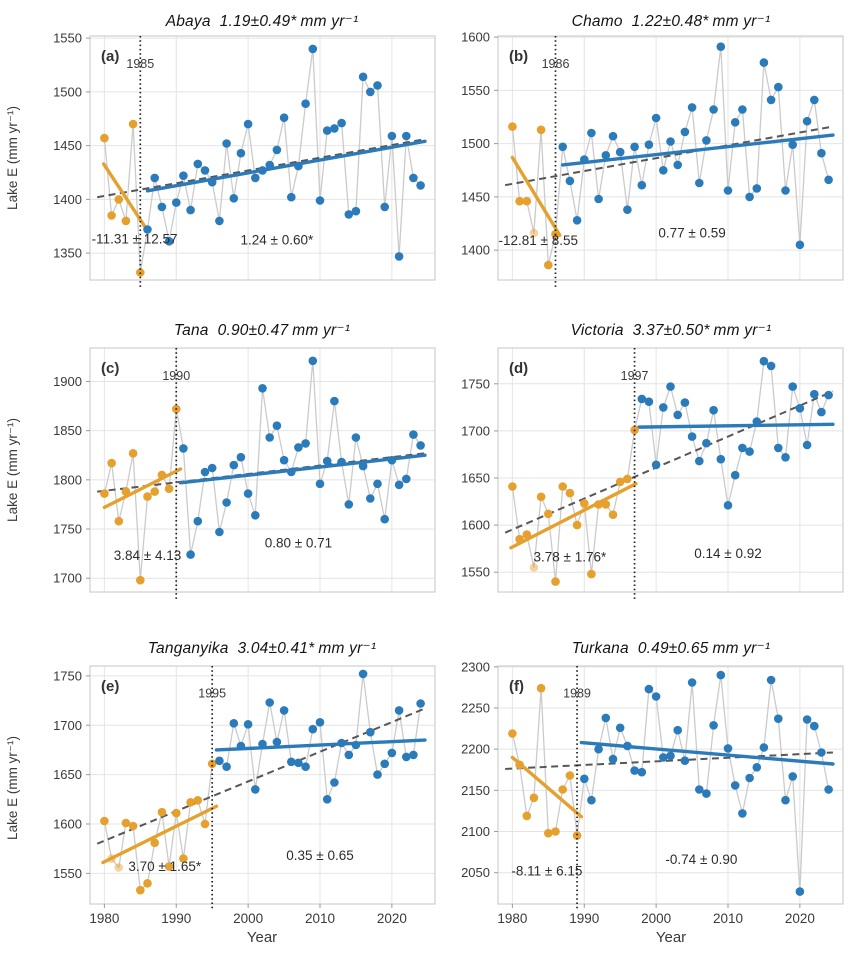 Image resolution: width=860 pixels, height=966 pixels. Describe the element at coordinates (147, 555) in the screenshot. I see `pre-trend-annotation: 3.84 ± 4.13` at that location.